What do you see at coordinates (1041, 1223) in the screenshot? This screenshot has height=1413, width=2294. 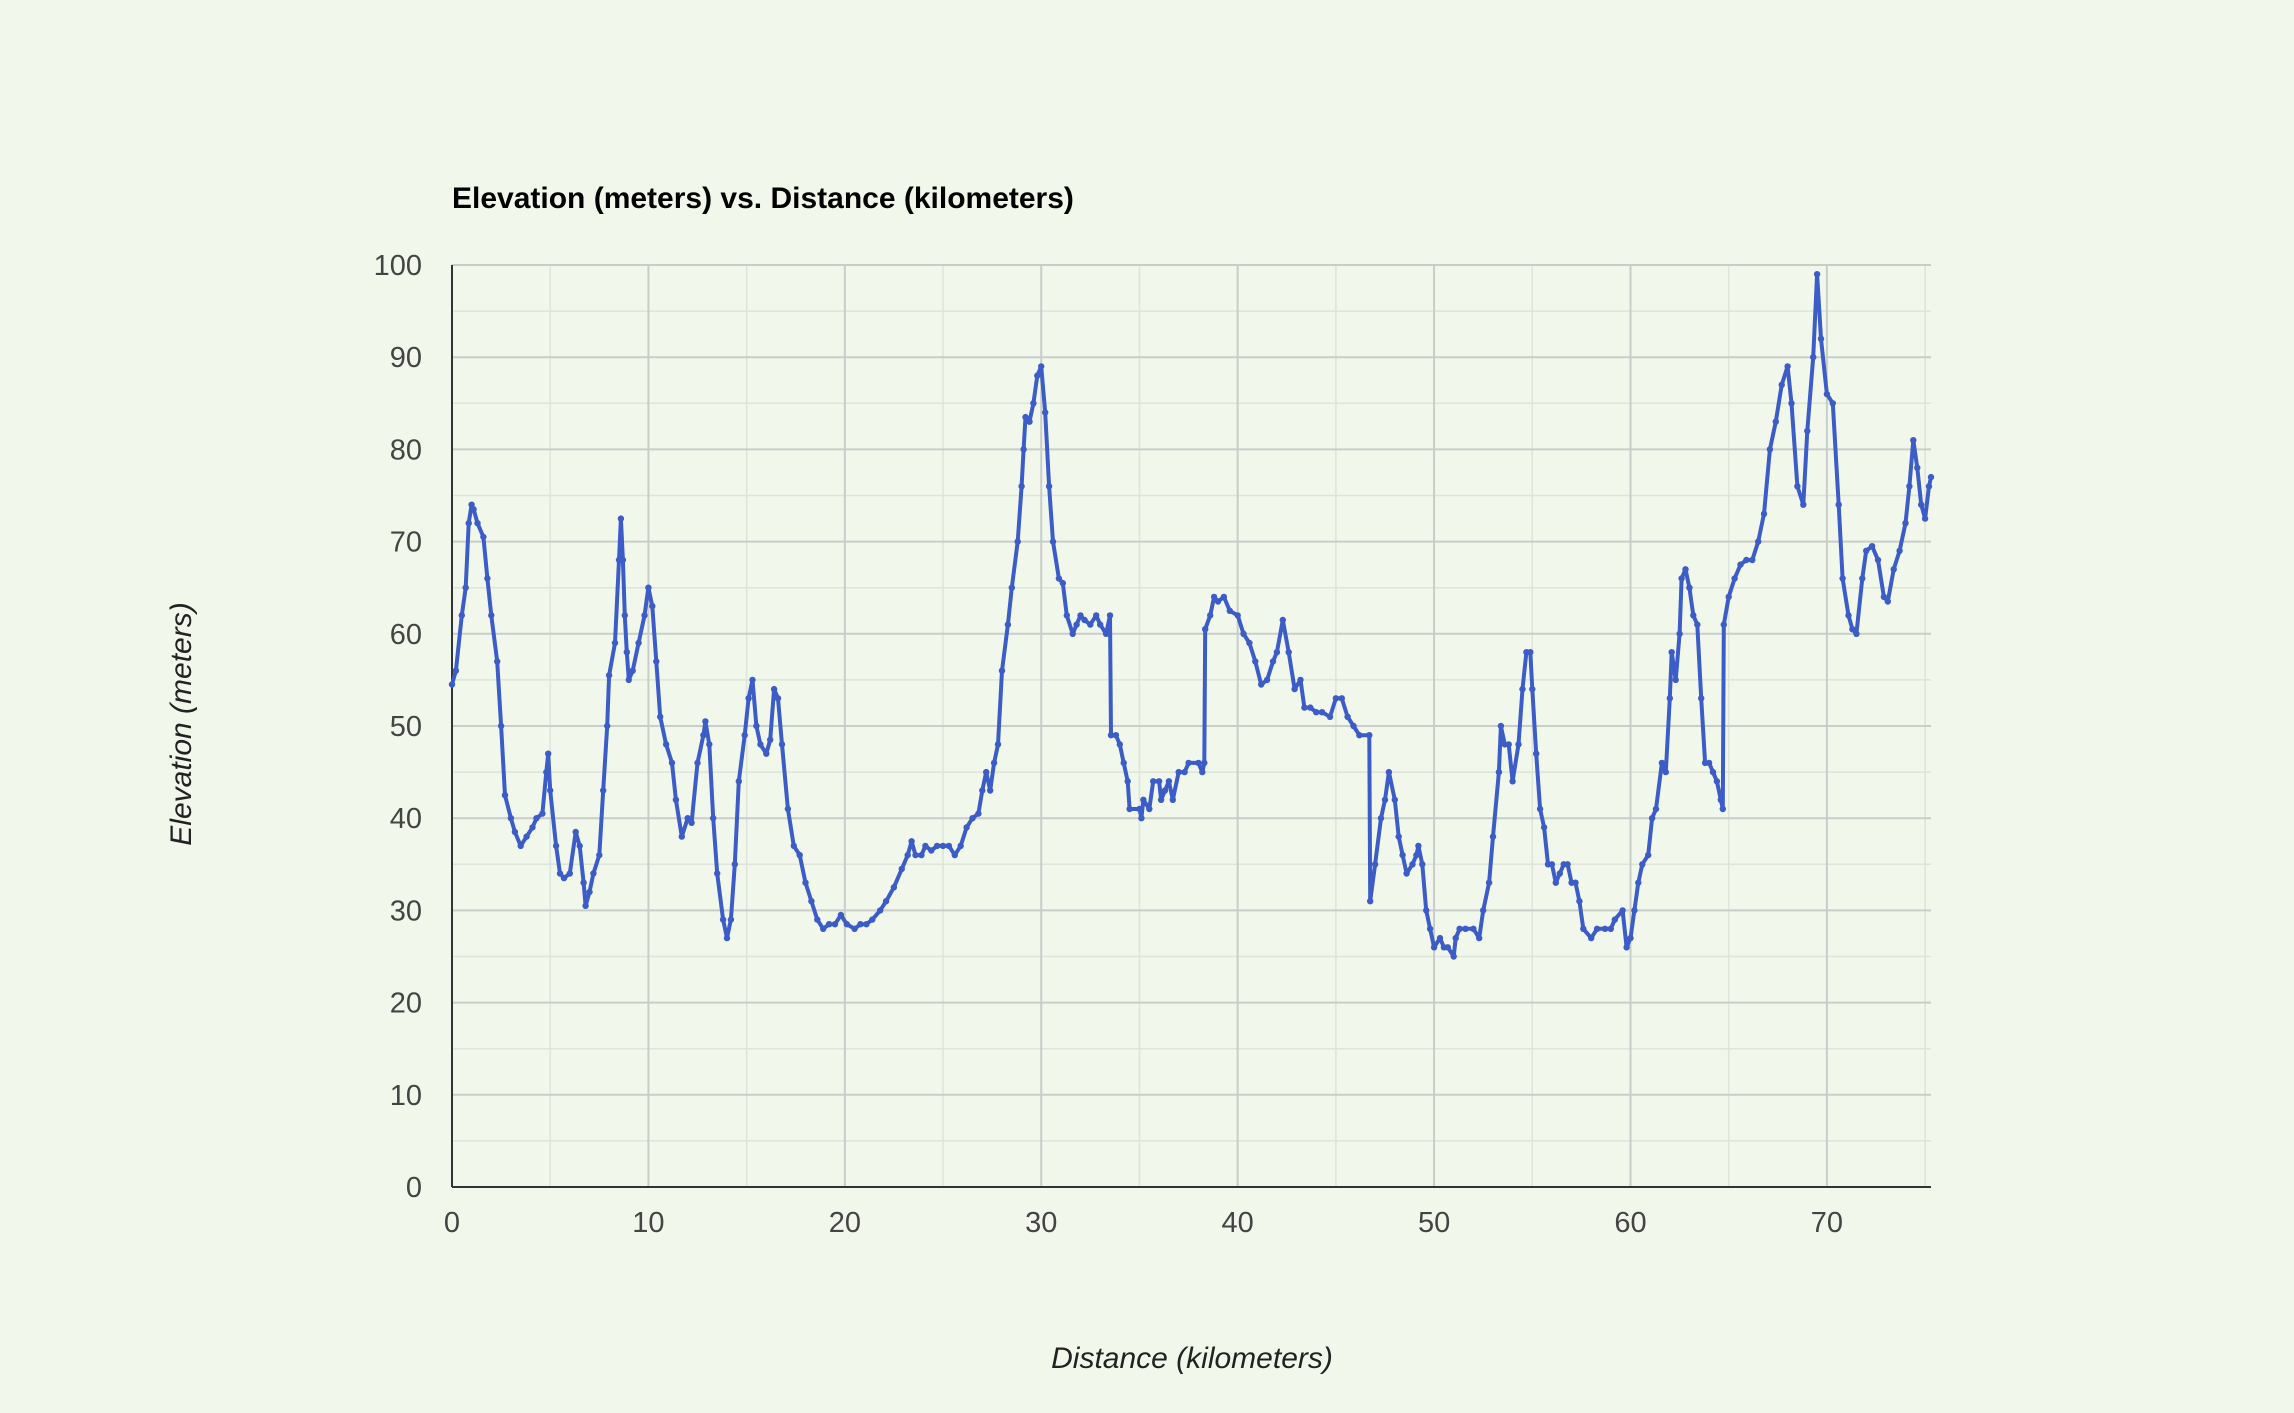 I see `x-tick-label: 30` at bounding box center [1041, 1223].